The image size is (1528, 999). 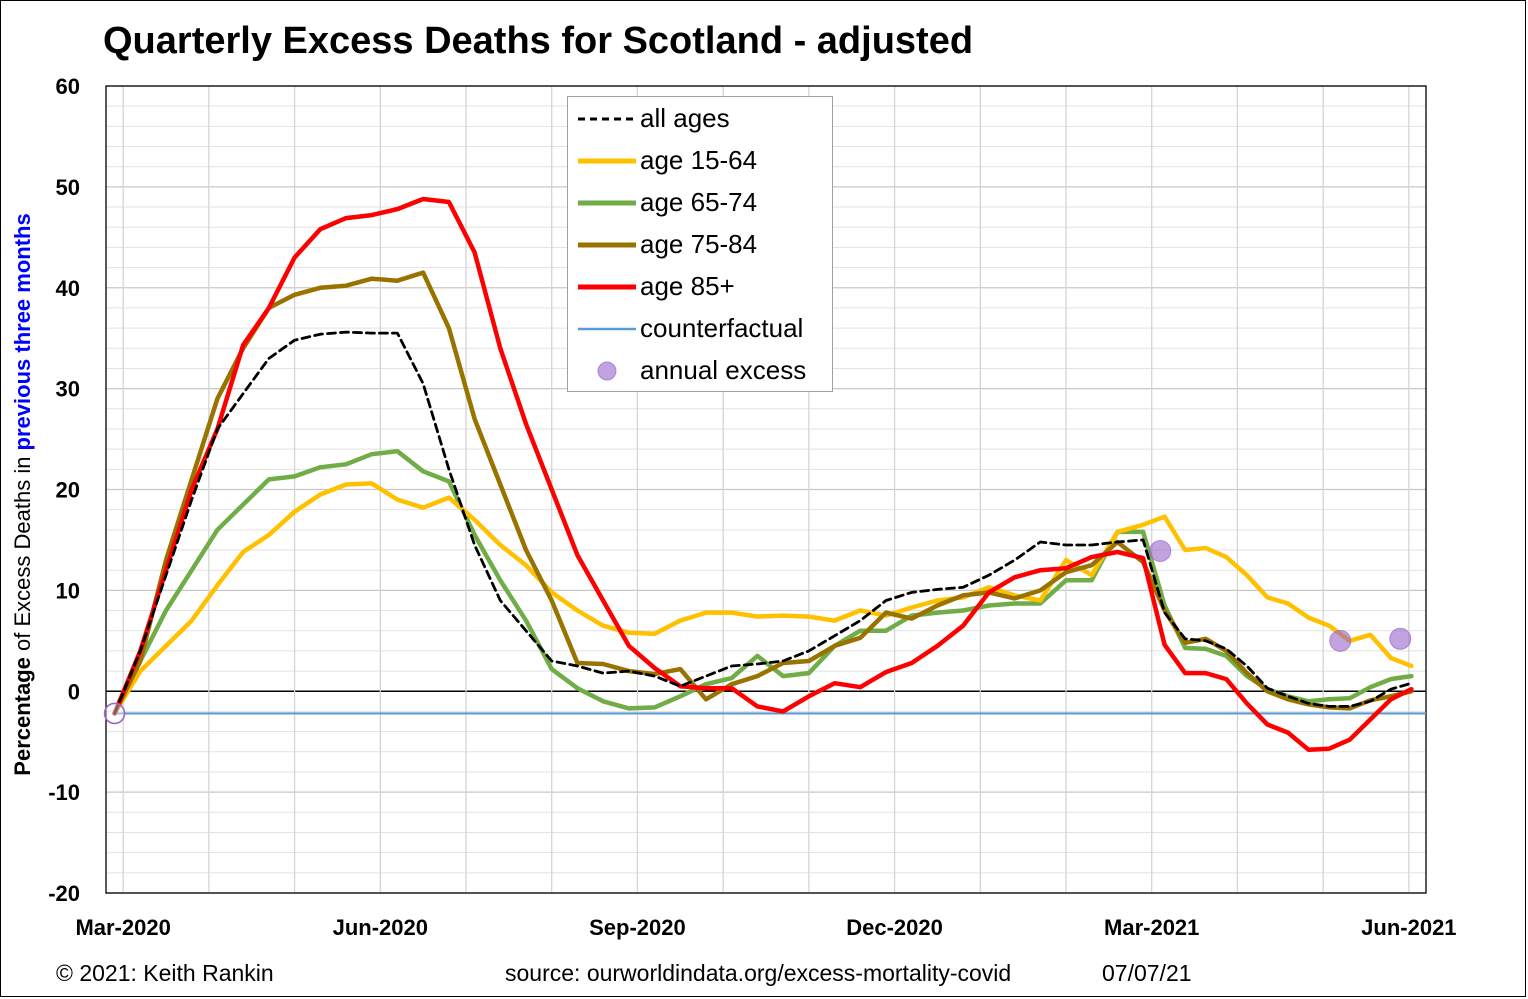 What do you see at coordinates (637, 927) in the screenshot?
I see `x-tick-label: Sep-2020` at bounding box center [637, 927].